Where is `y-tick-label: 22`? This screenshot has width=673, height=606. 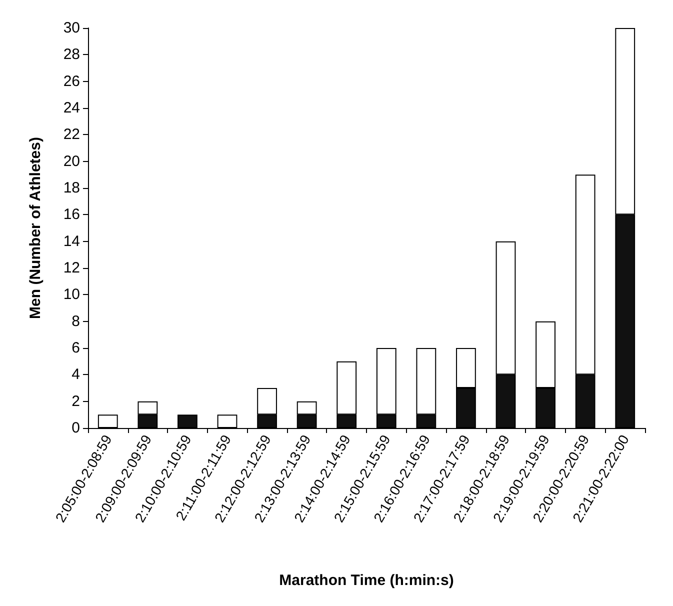 y-tick-label: 22 is located at coordinates (71, 135).